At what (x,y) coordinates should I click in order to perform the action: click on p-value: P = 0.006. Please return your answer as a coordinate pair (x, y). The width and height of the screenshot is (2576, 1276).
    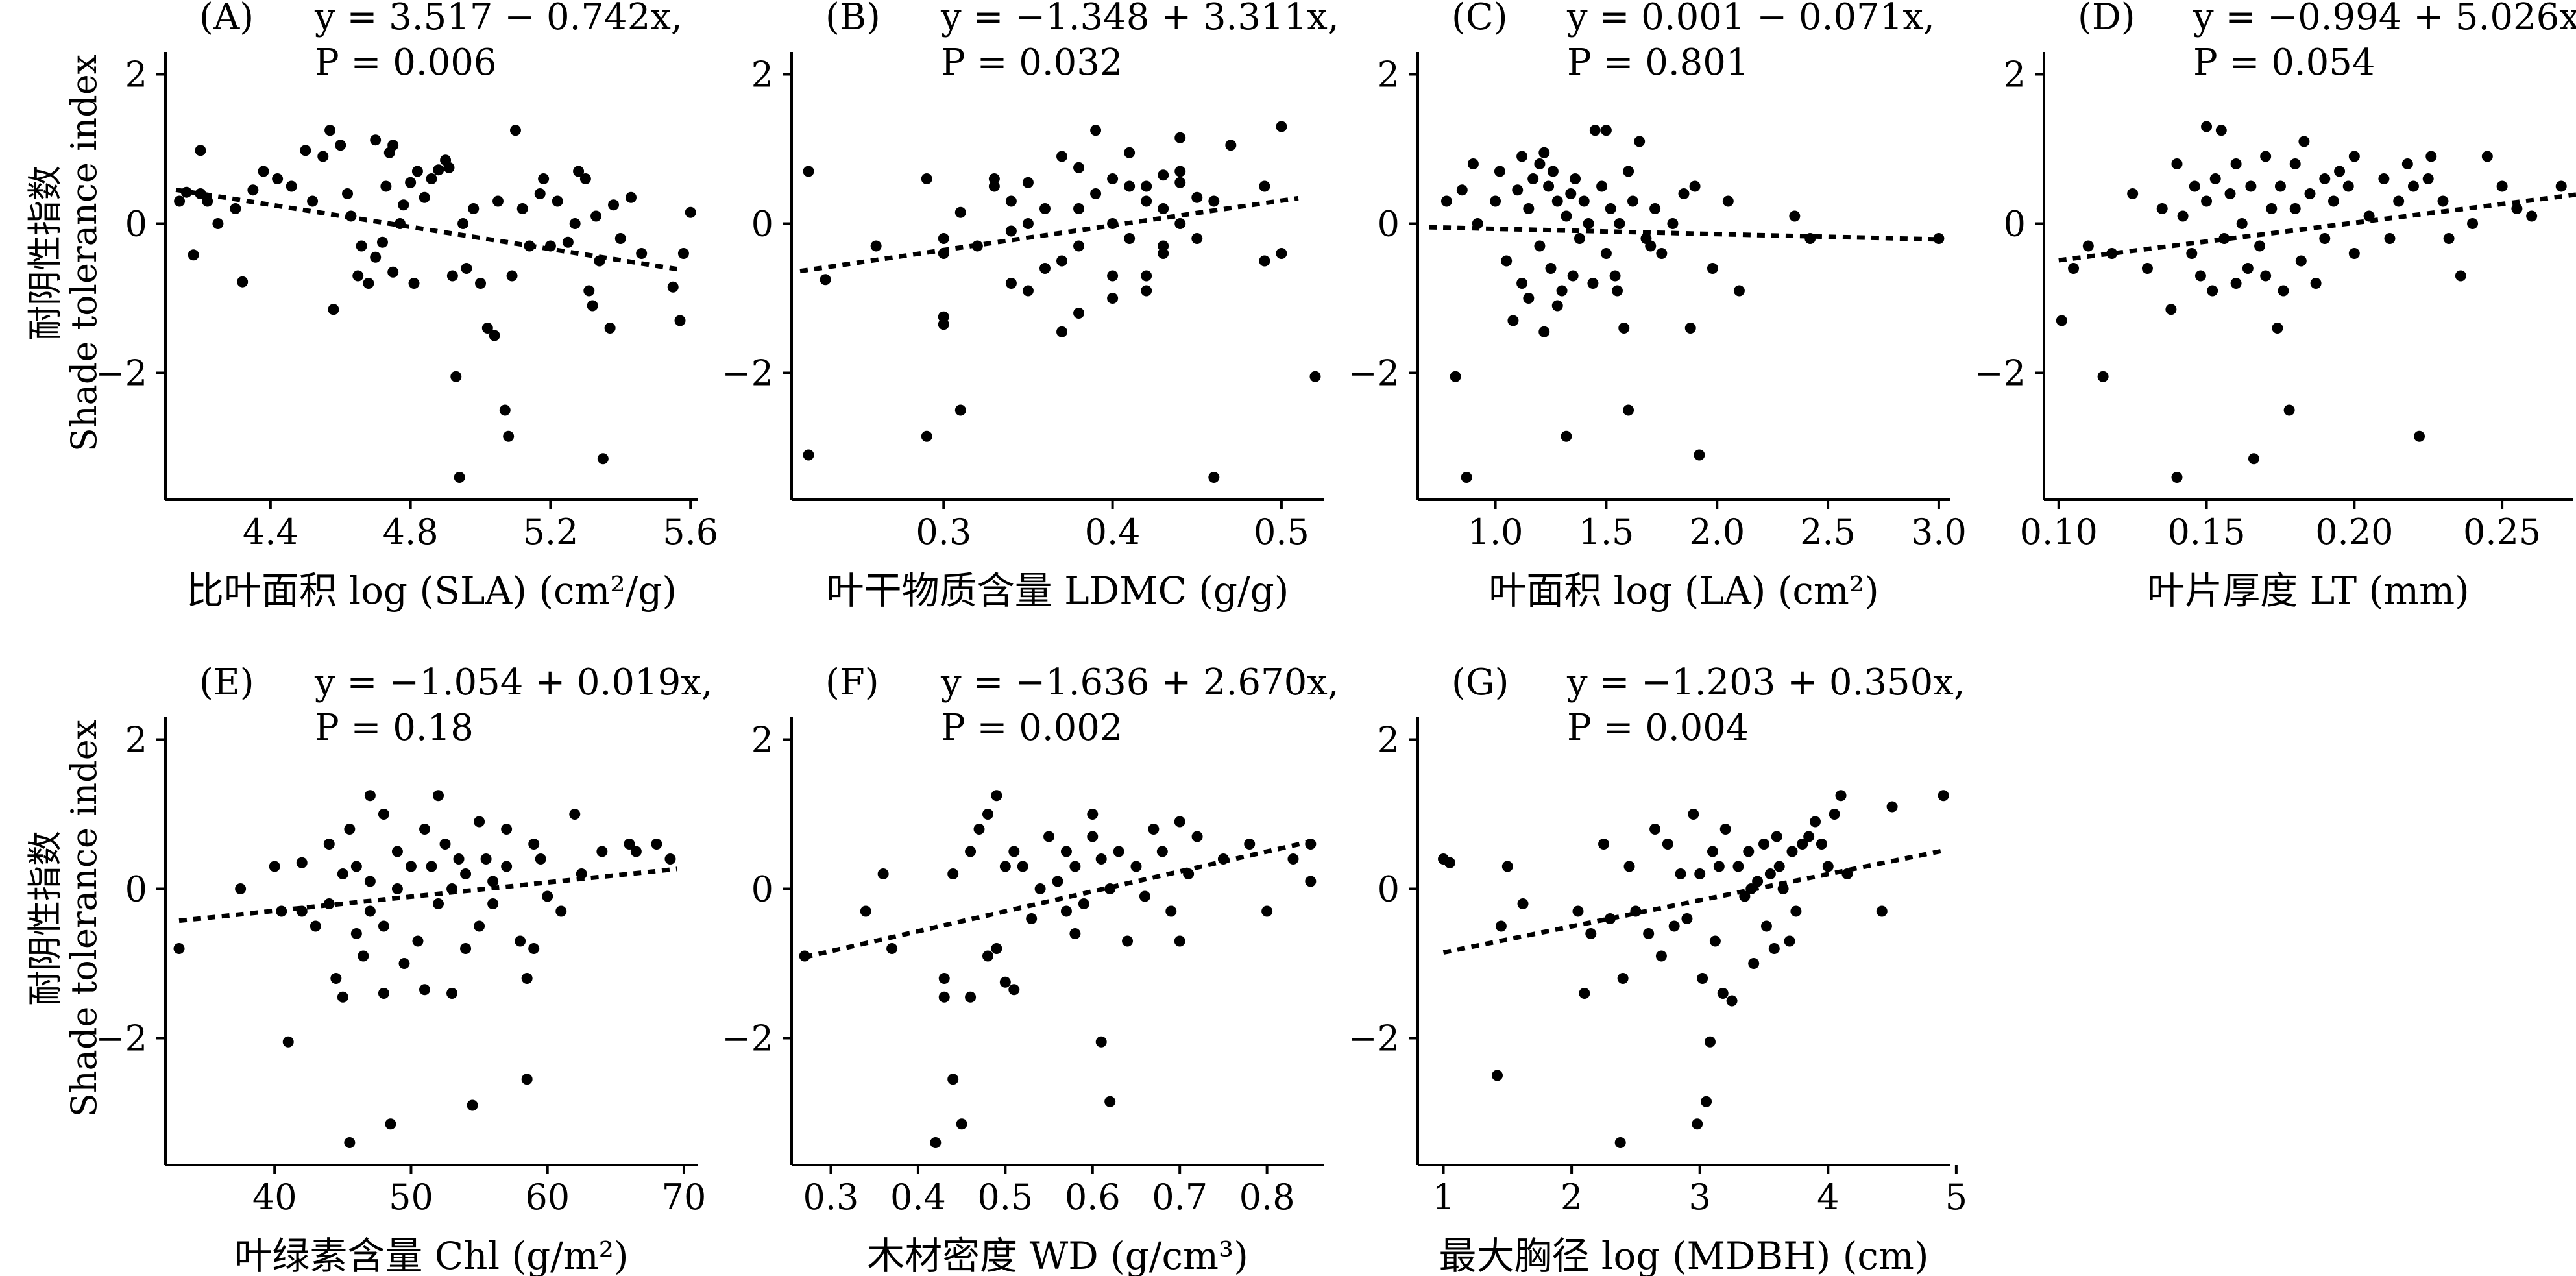
    Looking at the image, I should click on (406, 63).